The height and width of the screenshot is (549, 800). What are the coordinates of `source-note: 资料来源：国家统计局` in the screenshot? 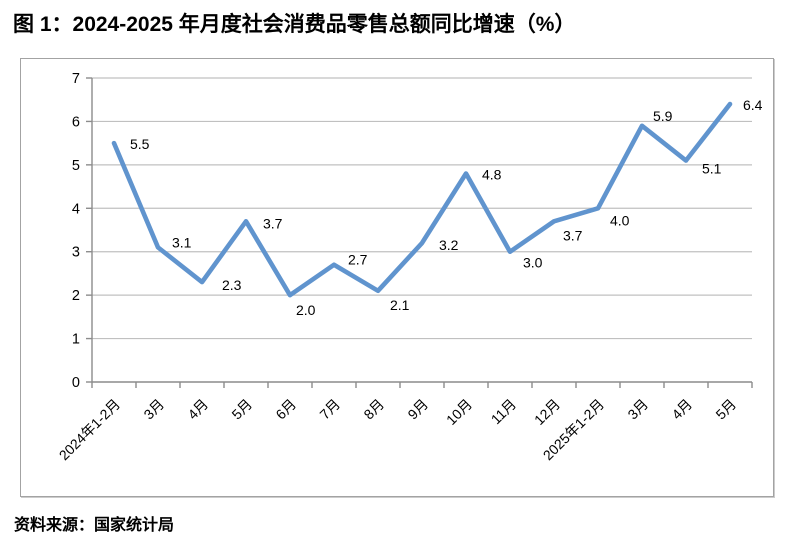 It's located at (94, 525).